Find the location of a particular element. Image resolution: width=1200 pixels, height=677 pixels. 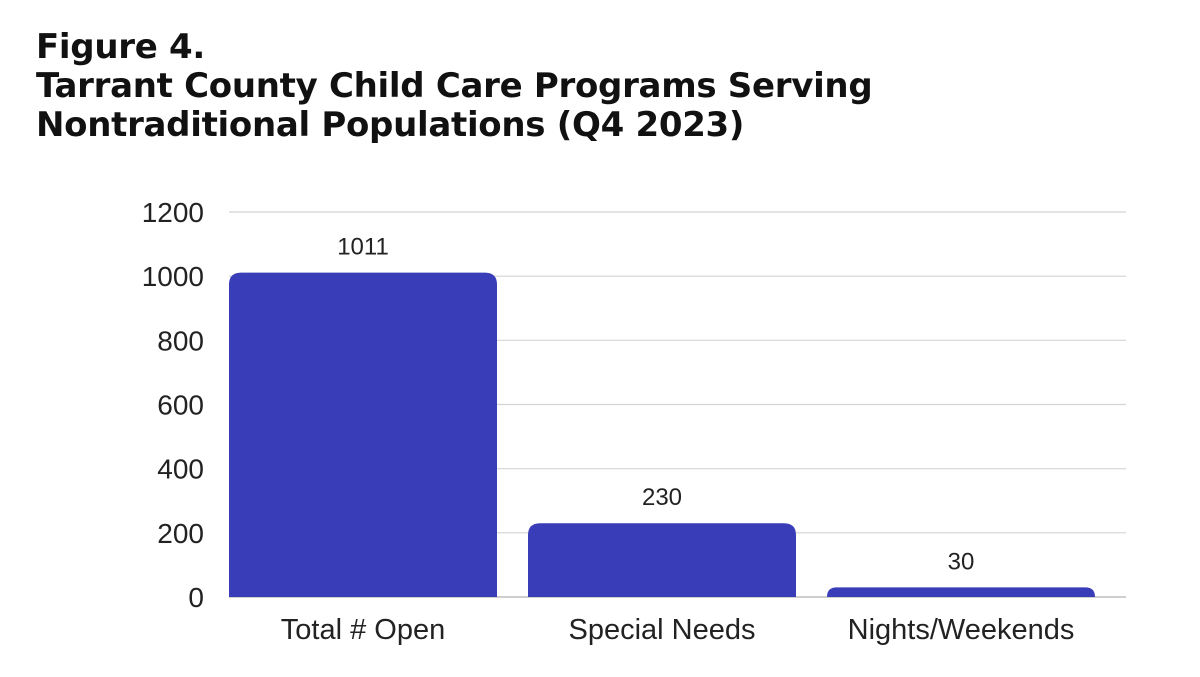

data-label: 230 is located at coordinates (662, 497).